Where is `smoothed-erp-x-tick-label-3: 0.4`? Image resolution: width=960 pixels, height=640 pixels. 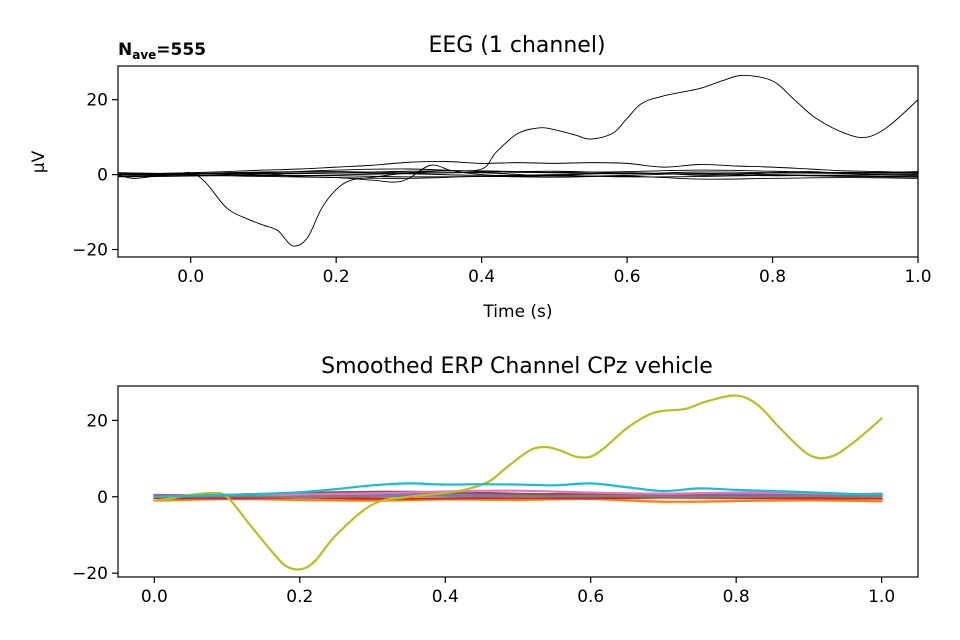
smoothed-erp-x-tick-label-3: 0.4 is located at coordinates (445, 597).